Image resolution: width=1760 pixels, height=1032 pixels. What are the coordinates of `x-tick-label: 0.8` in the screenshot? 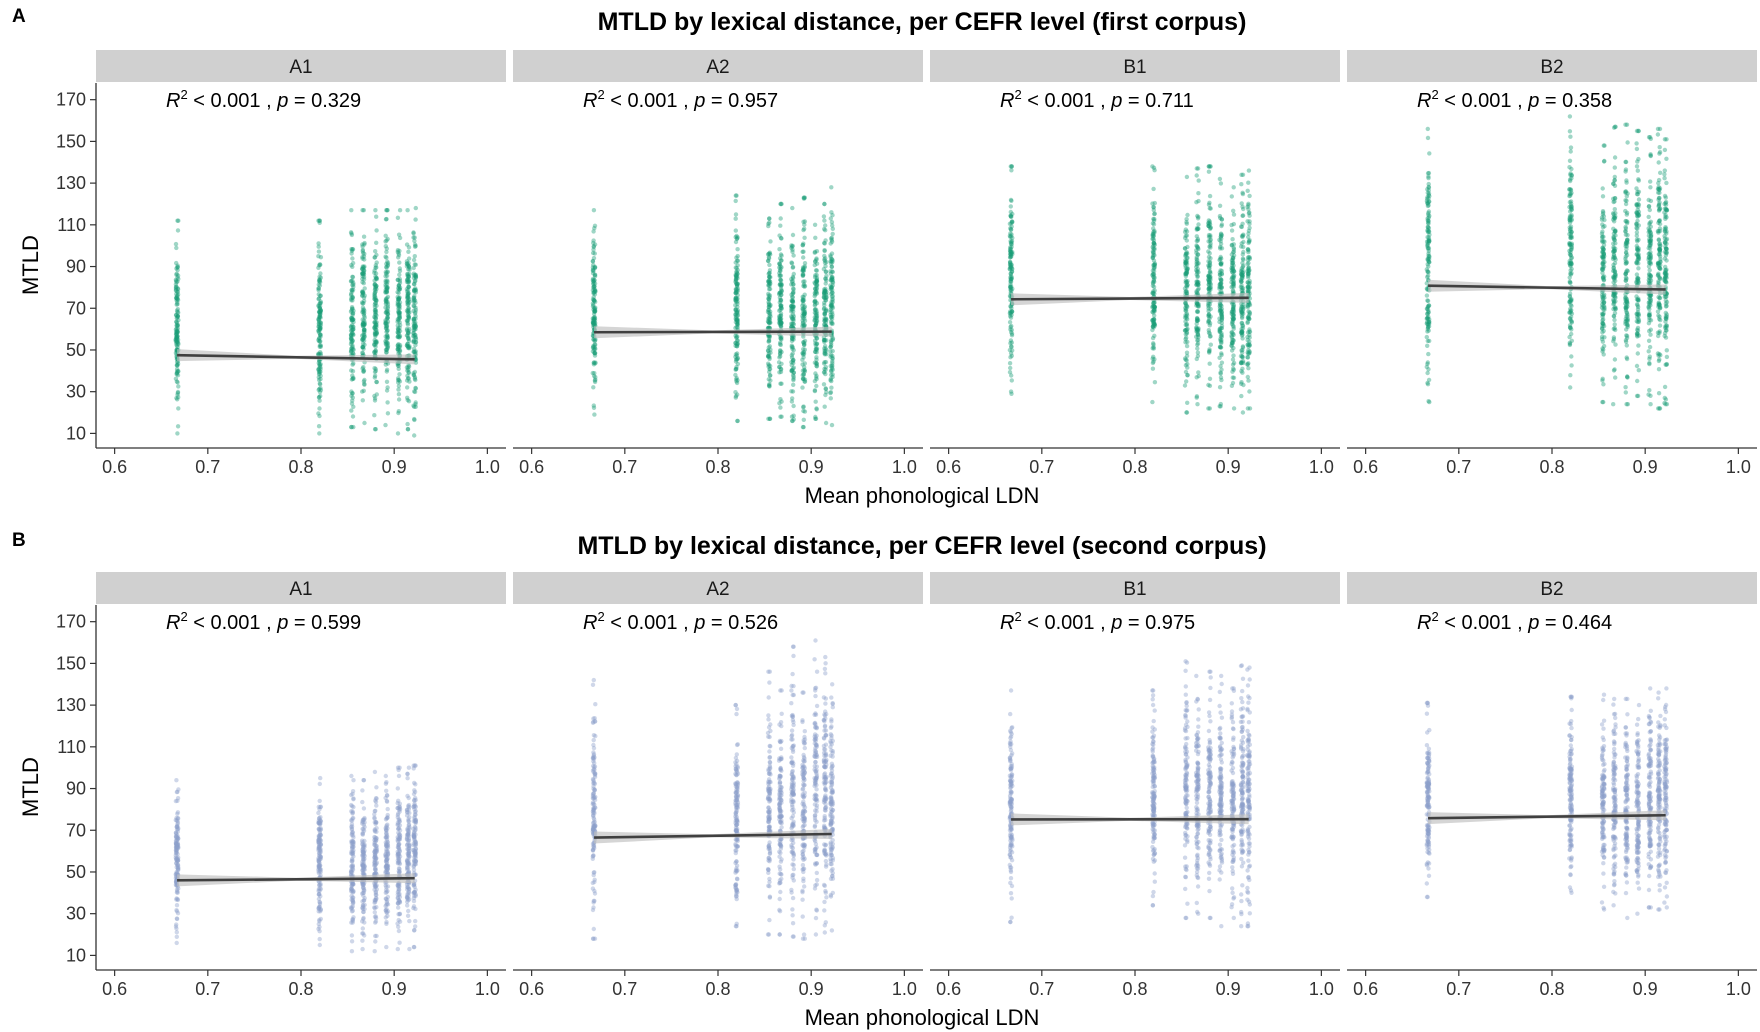 It's located at (300, 467).